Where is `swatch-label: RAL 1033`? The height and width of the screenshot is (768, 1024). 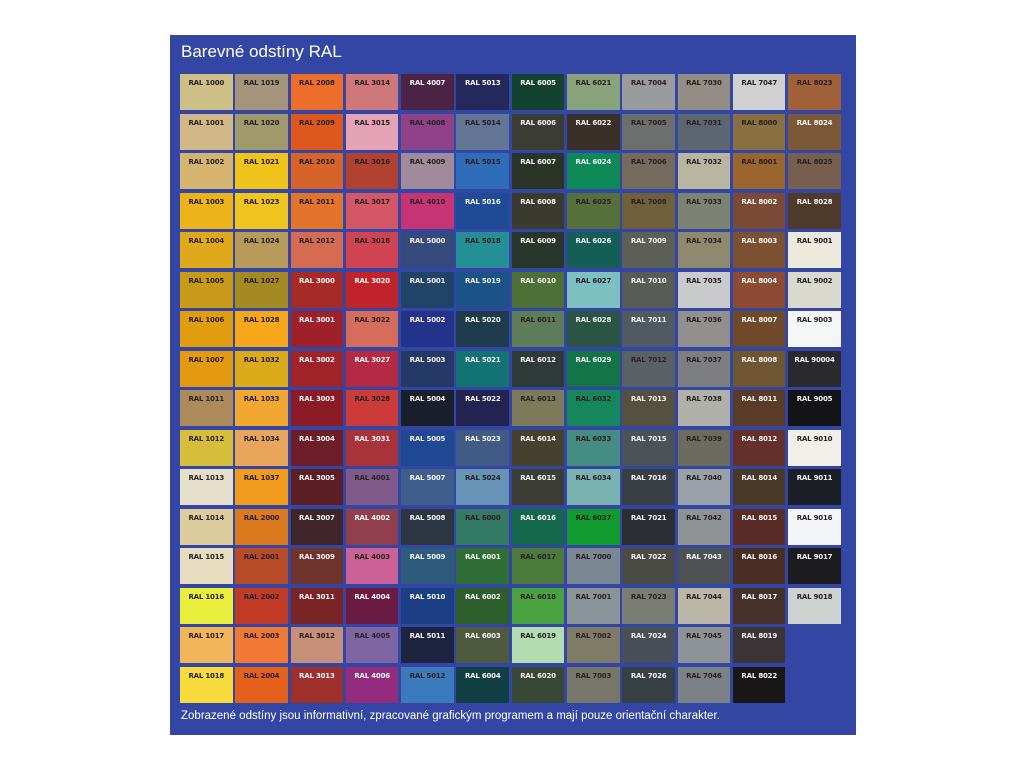 swatch-label: RAL 1033 is located at coordinates (261, 399).